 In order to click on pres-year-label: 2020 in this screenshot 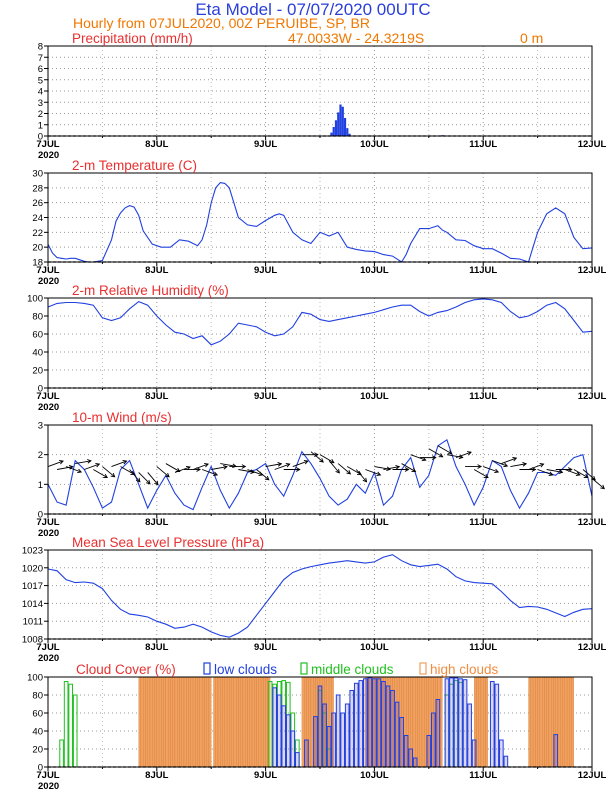, I will do `click(48, 658)`.